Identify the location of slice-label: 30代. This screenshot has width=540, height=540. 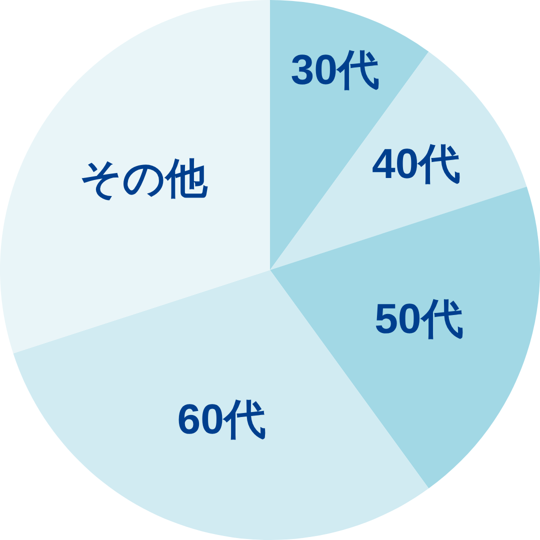
(335, 70).